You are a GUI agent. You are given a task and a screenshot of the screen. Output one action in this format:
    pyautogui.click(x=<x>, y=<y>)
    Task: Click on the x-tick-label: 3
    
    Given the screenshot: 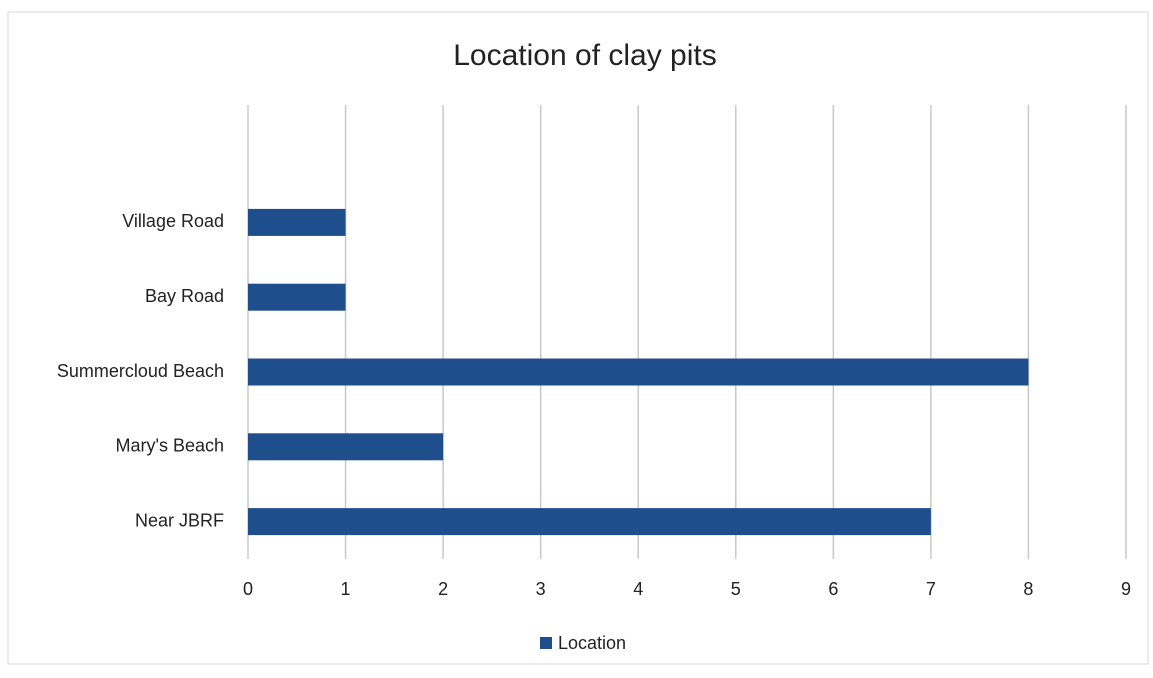 What is the action you would take?
    pyautogui.click(x=541, y=589)
    